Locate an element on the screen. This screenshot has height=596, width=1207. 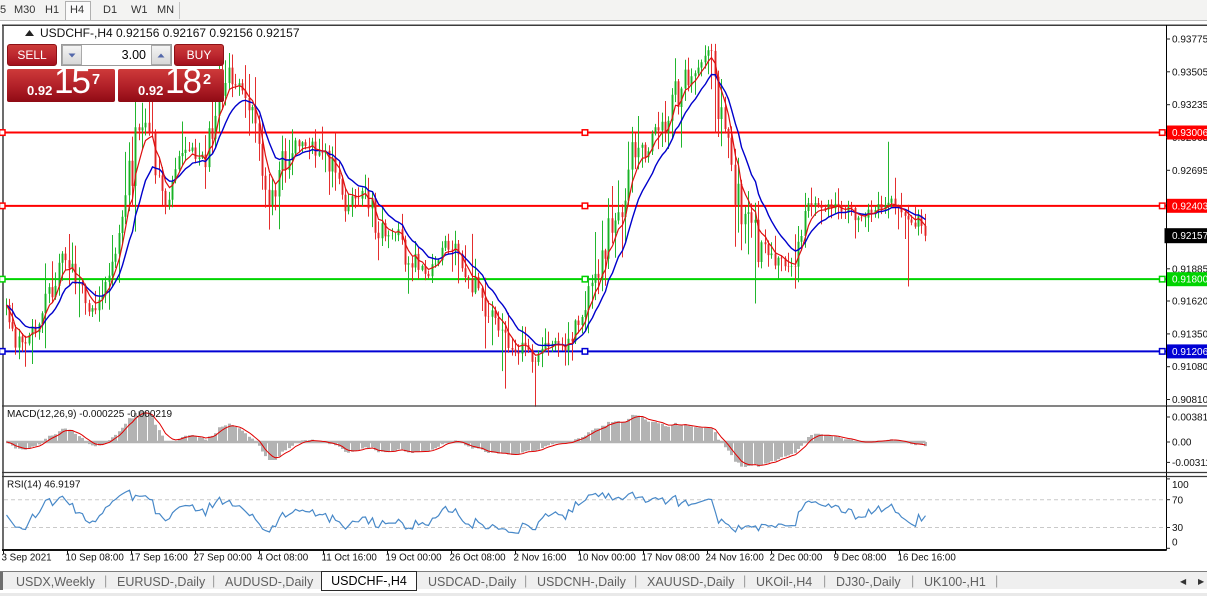
svg-text: 19 Oct 00:00 is located at coordinates (414, 558).